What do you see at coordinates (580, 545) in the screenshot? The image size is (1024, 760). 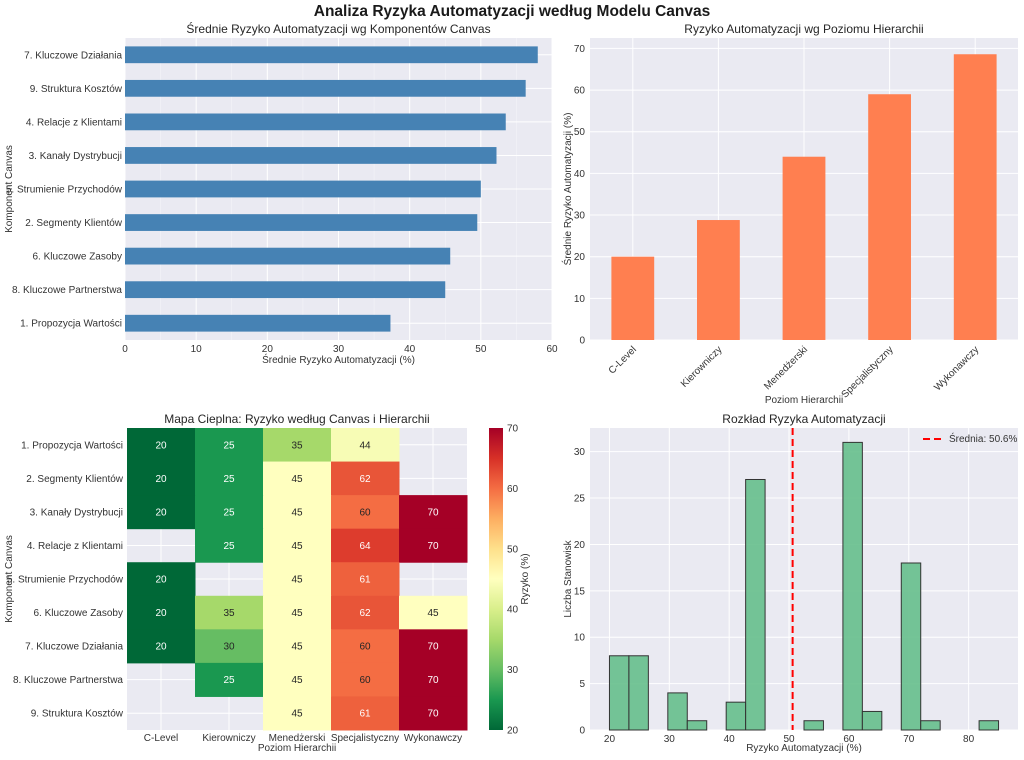 I see `y-tick-label: 20` at bounding box center [580, 545].